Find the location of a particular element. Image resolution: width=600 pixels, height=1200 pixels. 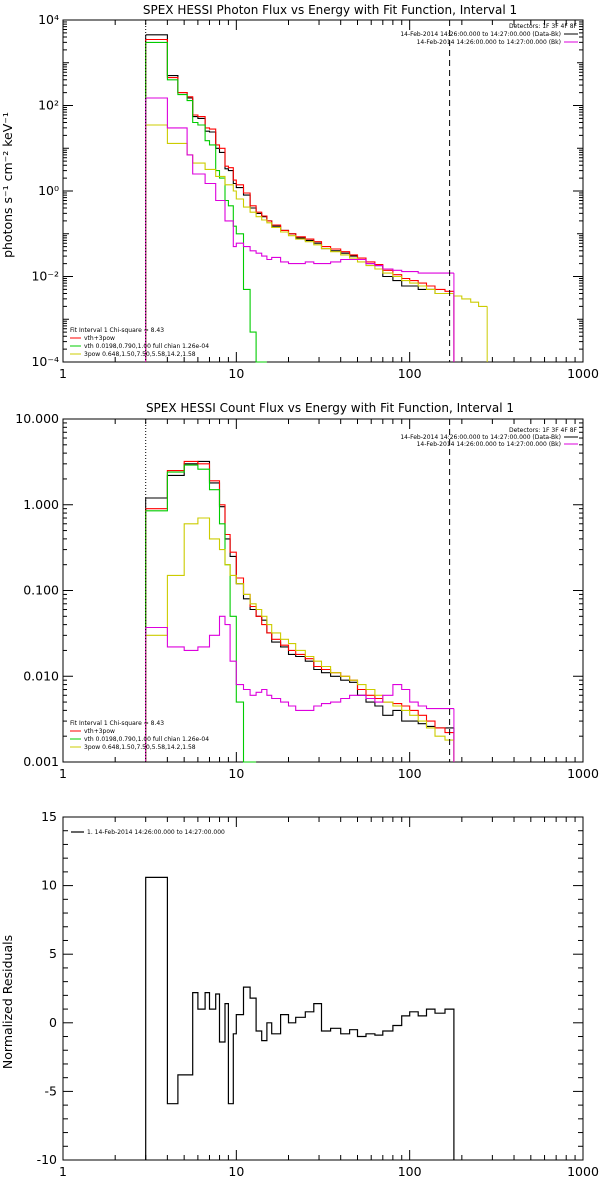

count-series-bk is located at coordinates (299, 663).